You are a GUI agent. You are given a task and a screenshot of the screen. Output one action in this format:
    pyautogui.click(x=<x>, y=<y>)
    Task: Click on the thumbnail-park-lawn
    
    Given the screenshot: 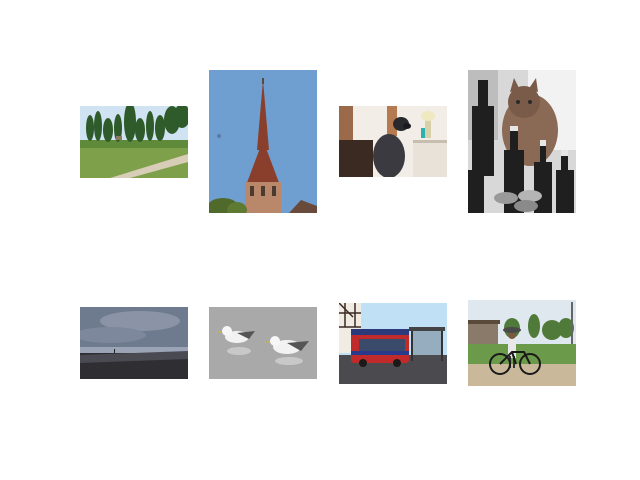 What is the action you would take?
    pyautogui.click(x=134, y=142)
    